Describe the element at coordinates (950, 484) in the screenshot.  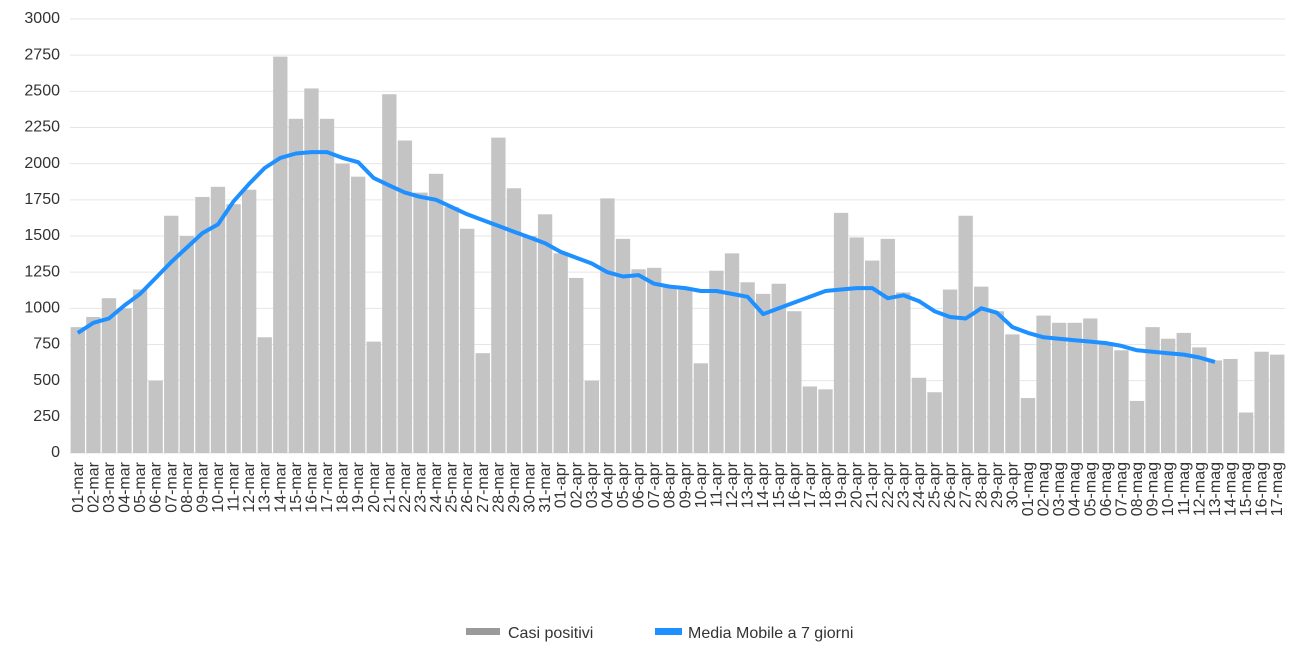
I see `x-tick-label: 26-apr` at that location.